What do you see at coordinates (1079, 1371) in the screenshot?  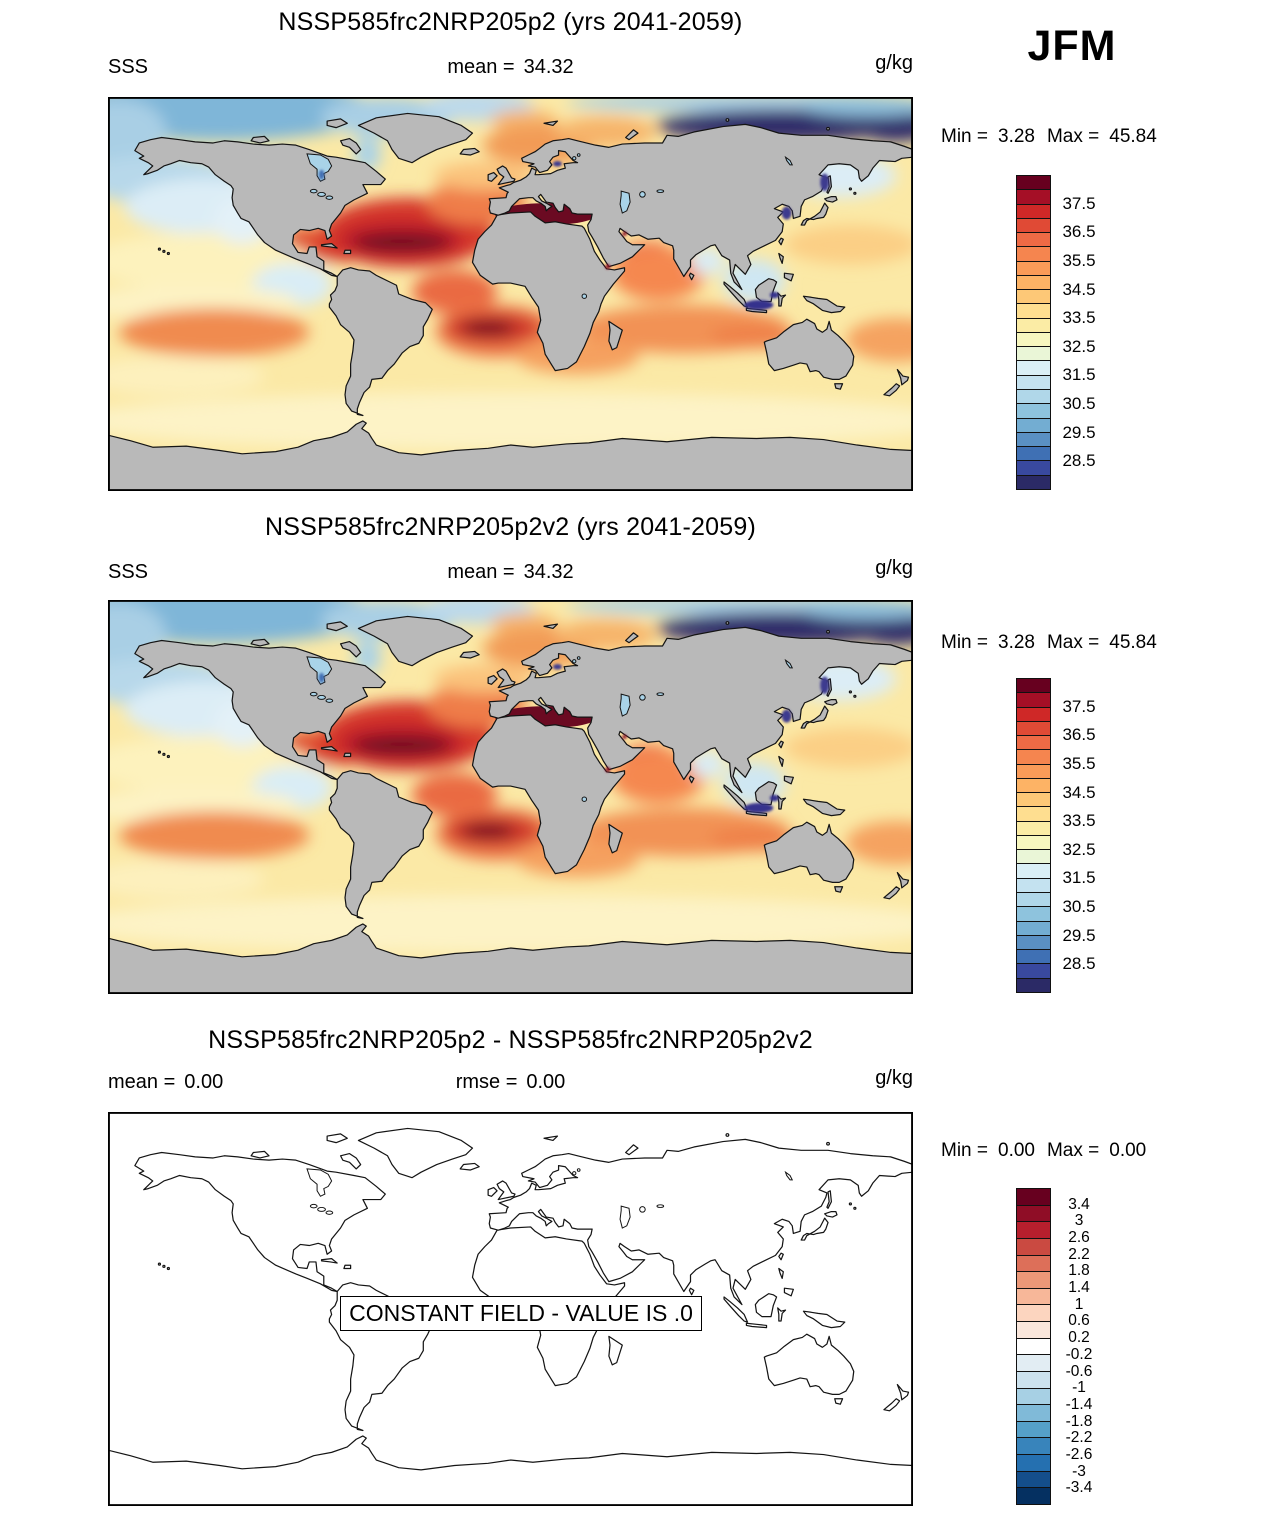 I see `colorbar-tick-label: -0.6` at bounding box center [1079, 1371].